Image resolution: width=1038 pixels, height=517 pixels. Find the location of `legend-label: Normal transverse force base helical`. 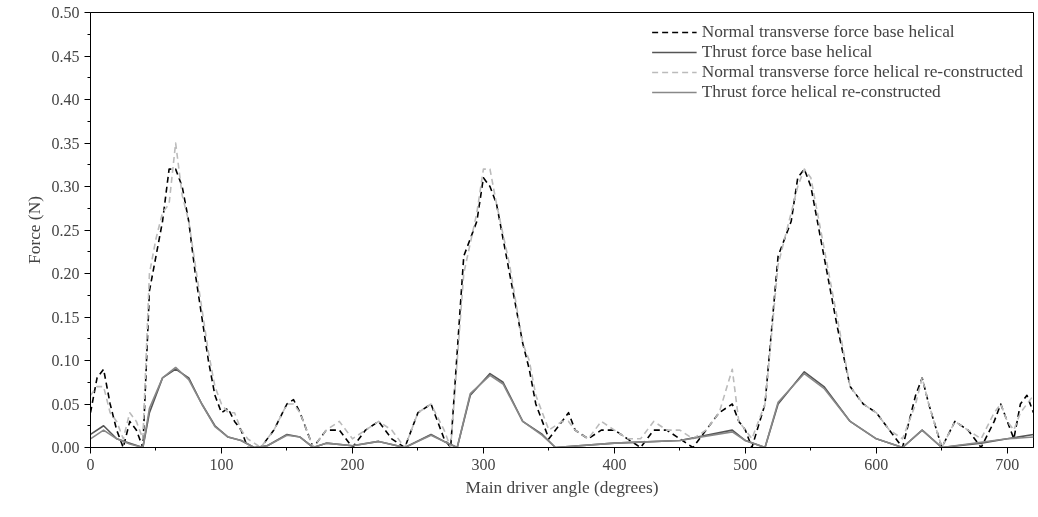

legend-label: Normal transverse force base helical is located at coordinates (828, 32).